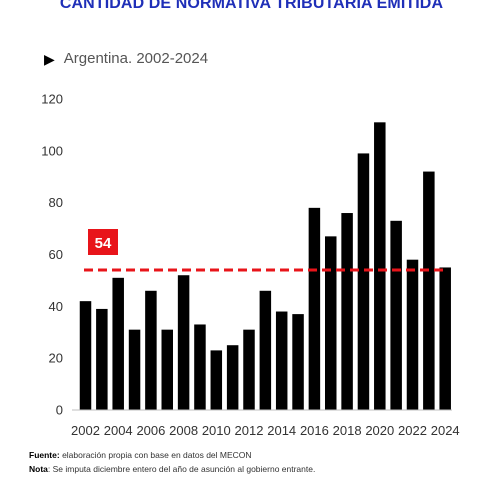  I want to click on bar-2014, so click(281, 360).